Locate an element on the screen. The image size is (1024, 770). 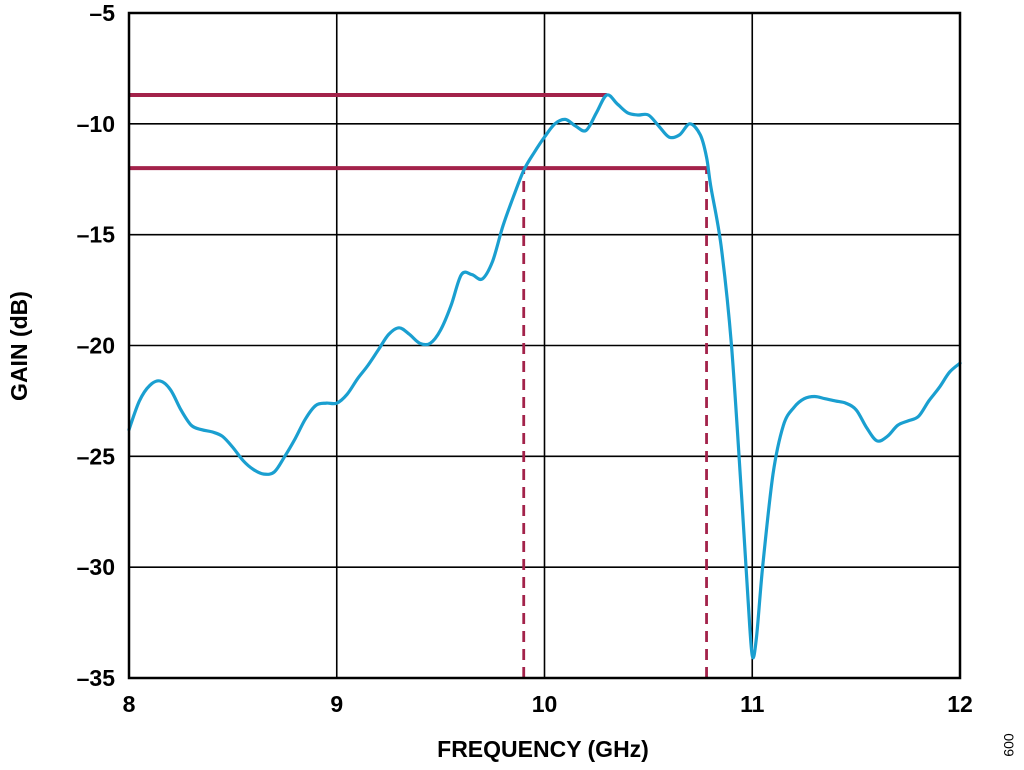
y-axis-label: GAIN (dB) is located at coordinates (19, 346).